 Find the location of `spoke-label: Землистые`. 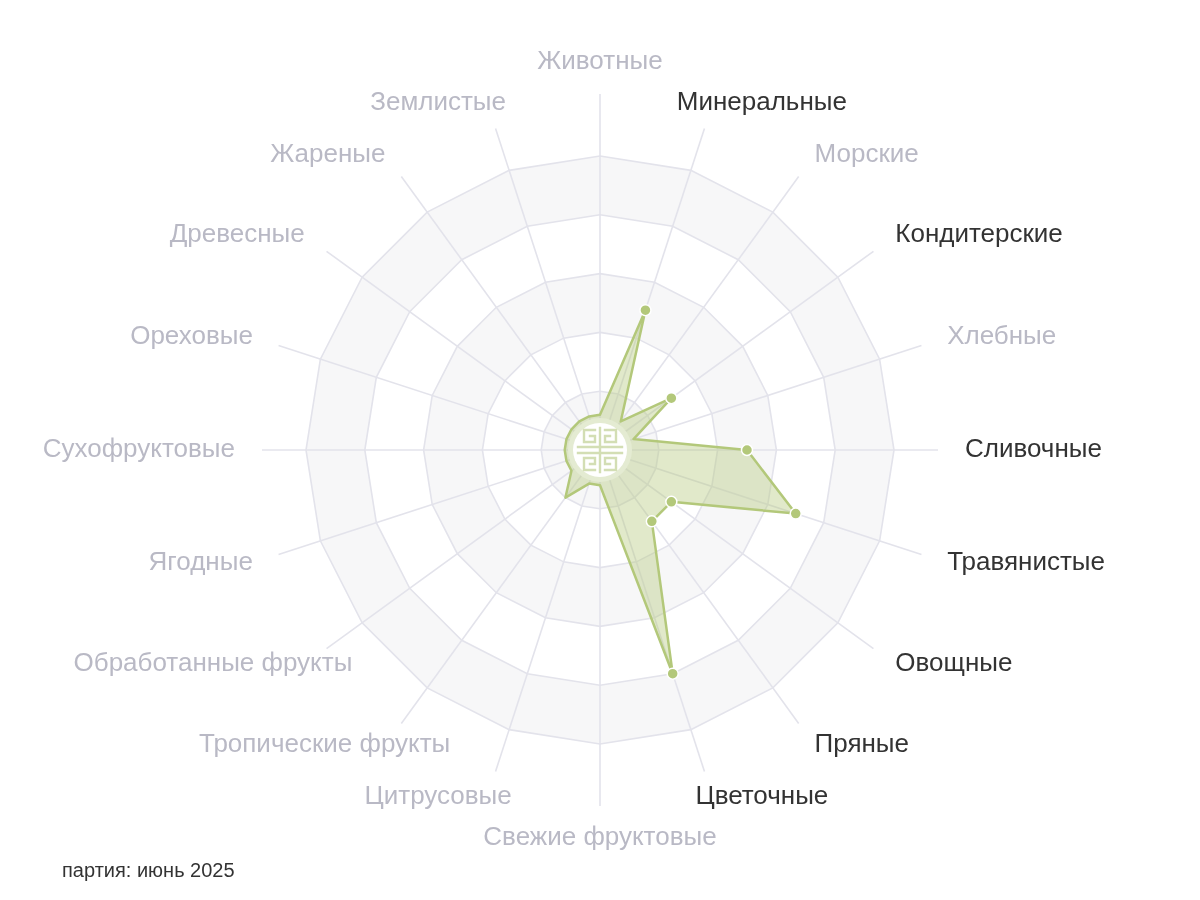

spoke-label: Землистые is located at coordinates (438, 100).